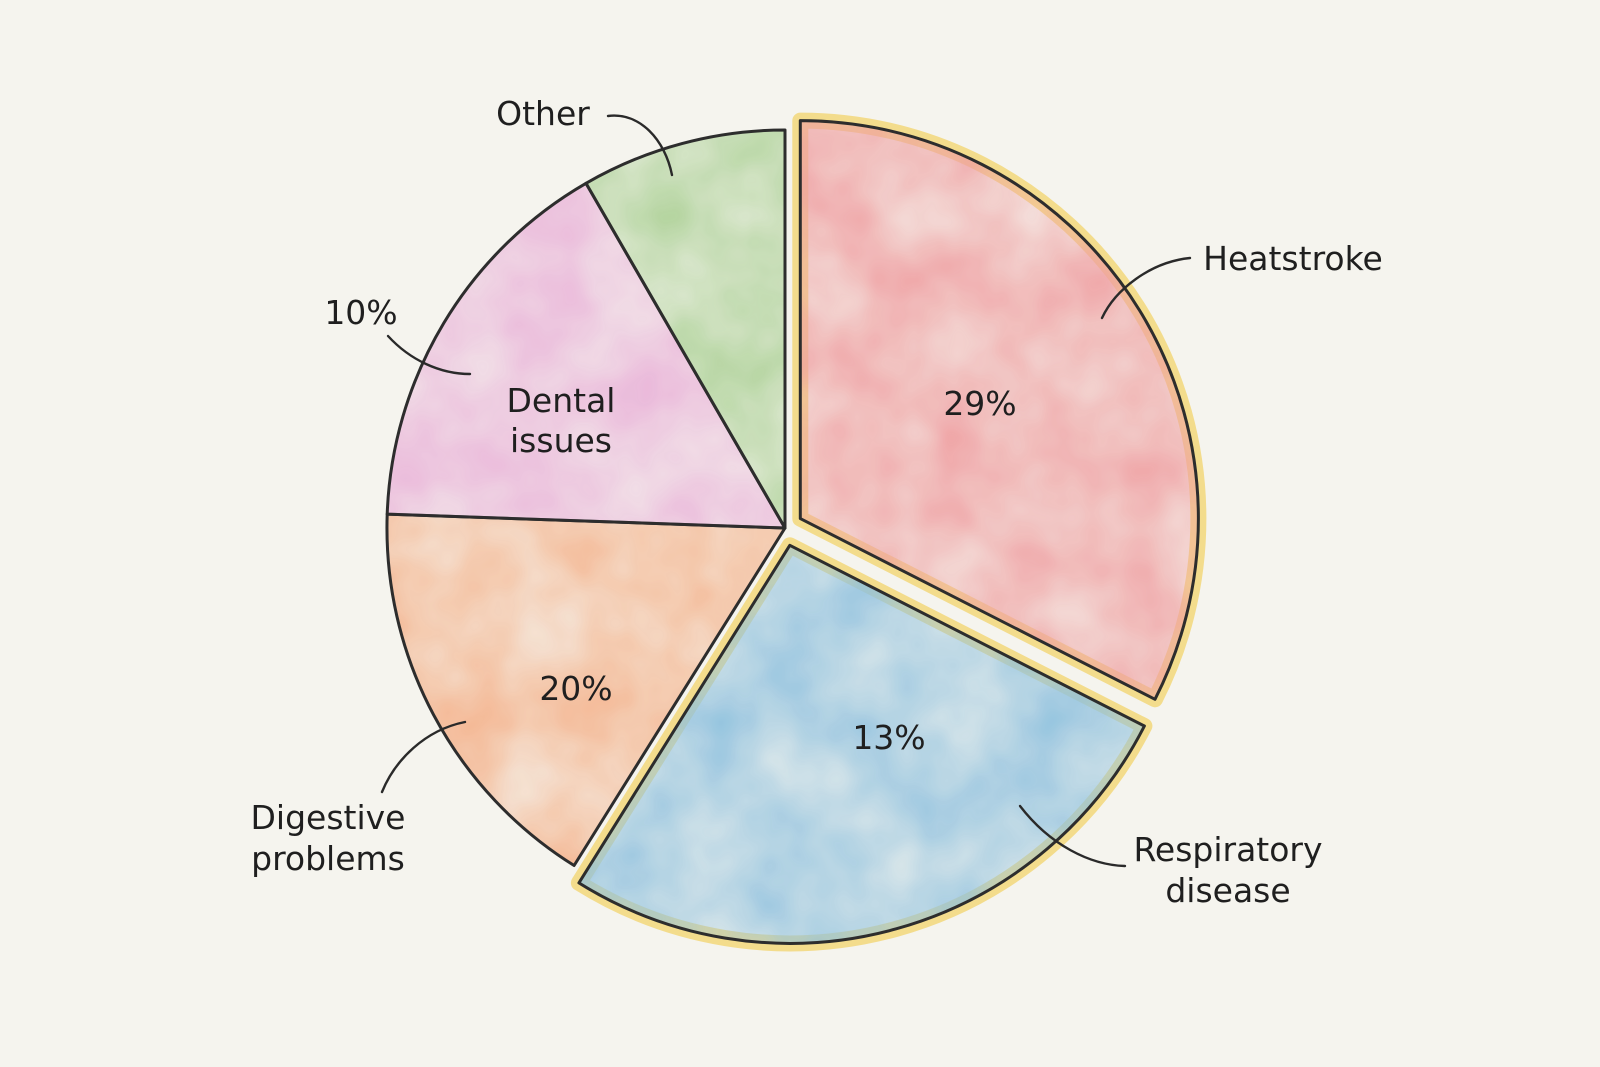 This screenshot has width=1600, height=1067. Describe the element at coordinates (543, 113) in the screenshot. I see `label-other: Other` at that location.